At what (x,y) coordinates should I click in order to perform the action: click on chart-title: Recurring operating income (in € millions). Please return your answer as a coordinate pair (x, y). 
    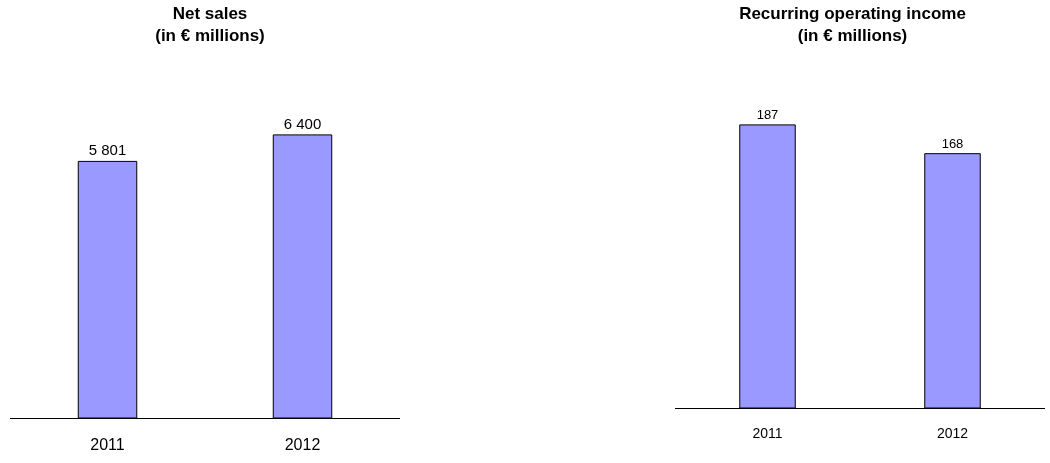
    Looking at the image, I should click on (852, 24).